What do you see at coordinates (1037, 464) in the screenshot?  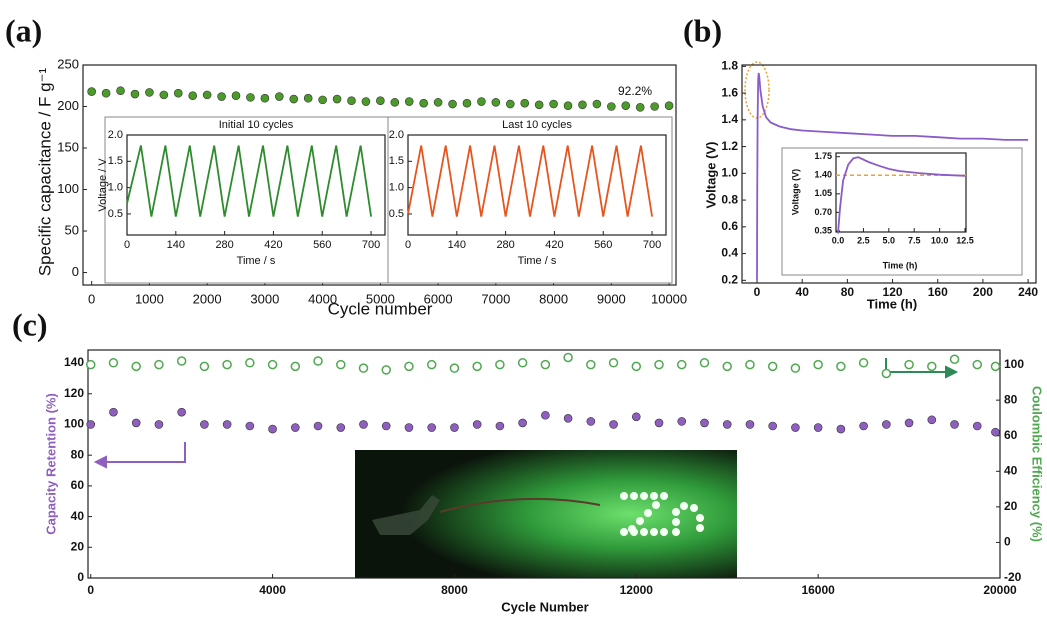 I see `y2-axis-label: Coulombic Efficiency (%)` at bounding box center [1037, 464].